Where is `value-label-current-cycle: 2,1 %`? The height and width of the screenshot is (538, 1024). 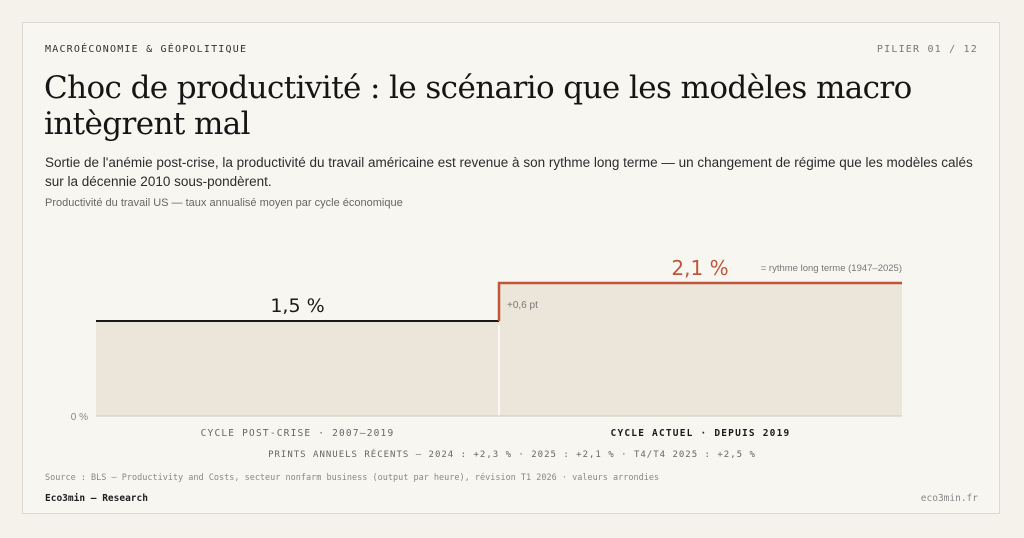
value-label-current-cycle: 2,1 % is located at coordinates (699, 268).